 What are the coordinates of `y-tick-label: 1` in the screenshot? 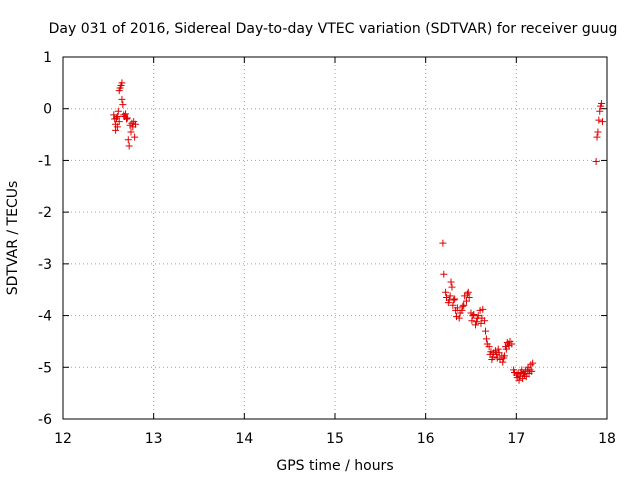 It's located at (47, 58).